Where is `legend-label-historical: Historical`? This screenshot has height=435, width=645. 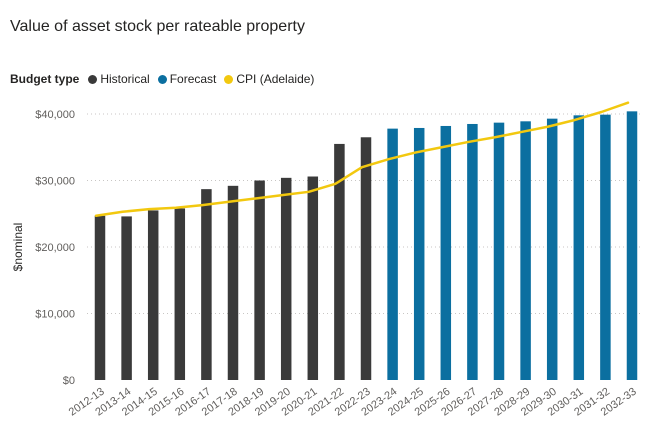
legend-label-historical: Historical is located at coordinates (125, 79).